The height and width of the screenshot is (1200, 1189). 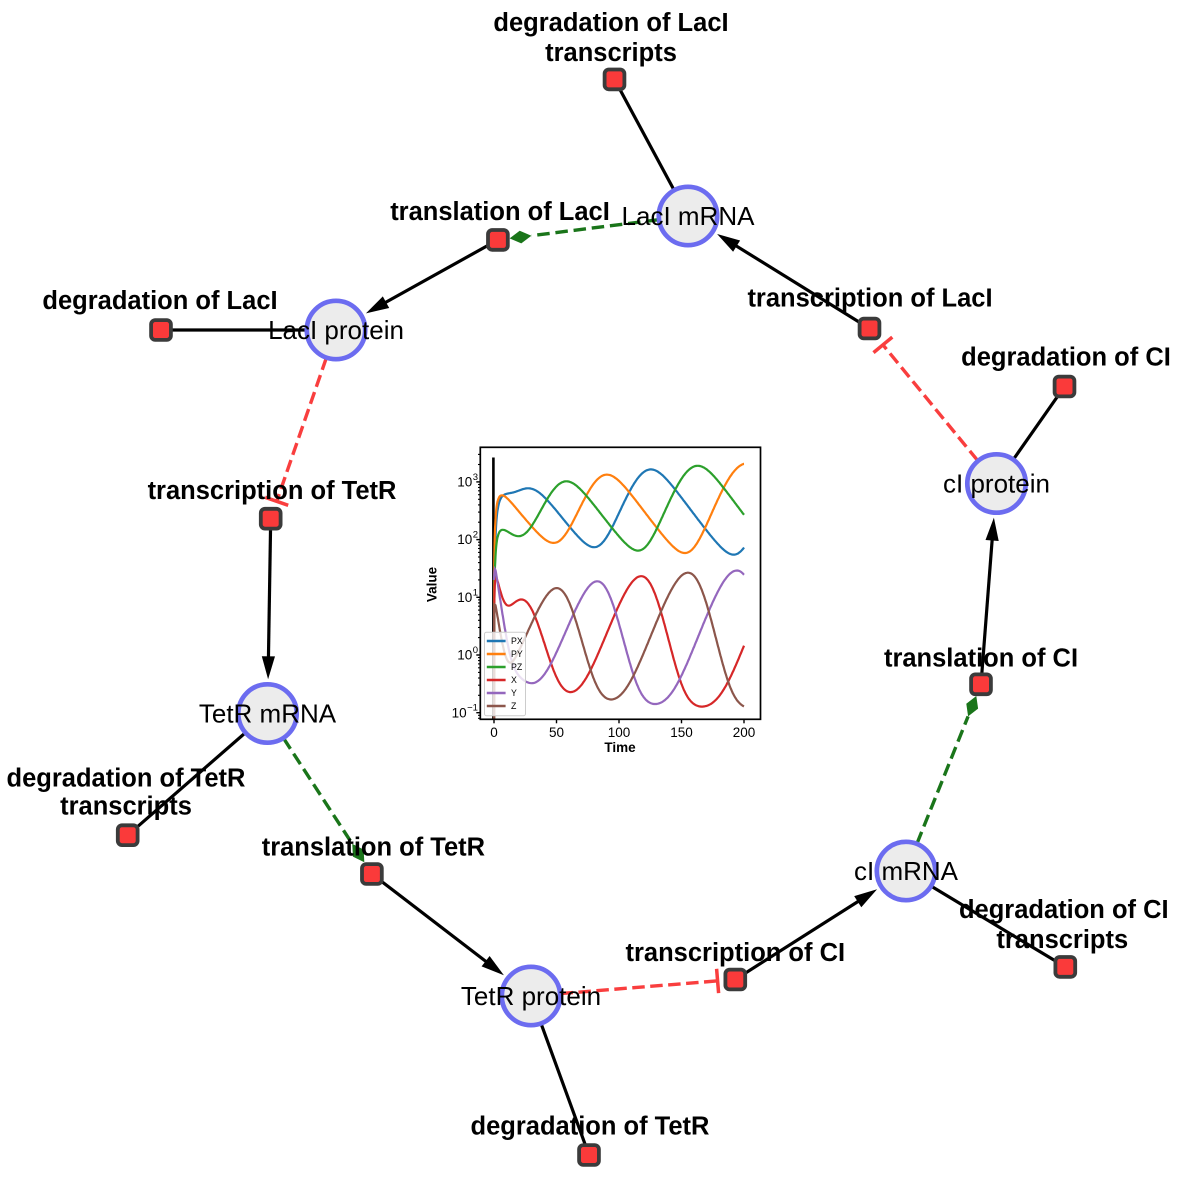 What do you see at coordinates (531, 996) in the screenshot?
I see `svg-text: TetR protein` at bounding box center [531, 996].